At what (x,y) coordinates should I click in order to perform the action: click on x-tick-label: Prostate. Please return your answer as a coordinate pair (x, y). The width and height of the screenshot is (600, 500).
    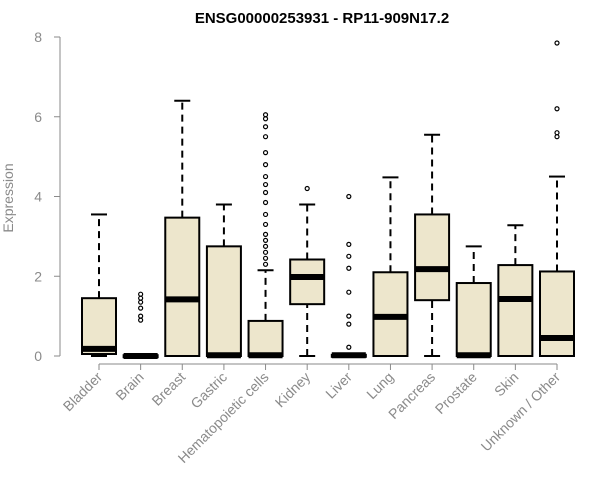
    Looking at the image, I should click on (456, 393).